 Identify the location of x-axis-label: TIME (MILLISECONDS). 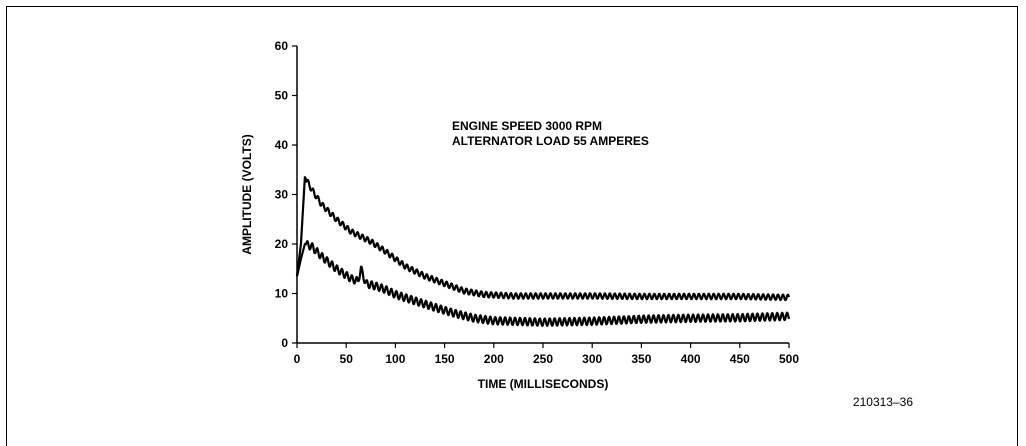
(543, 384).